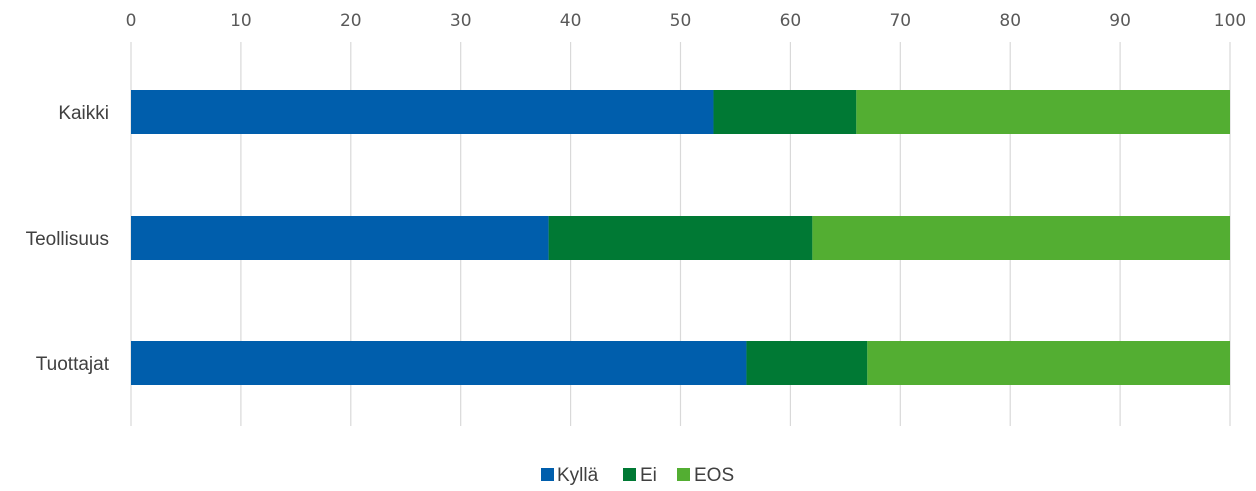  Describe the element at coordinates (340, 238) in the screenshot. I see `bar-teollisuus-kyllä` at that location.